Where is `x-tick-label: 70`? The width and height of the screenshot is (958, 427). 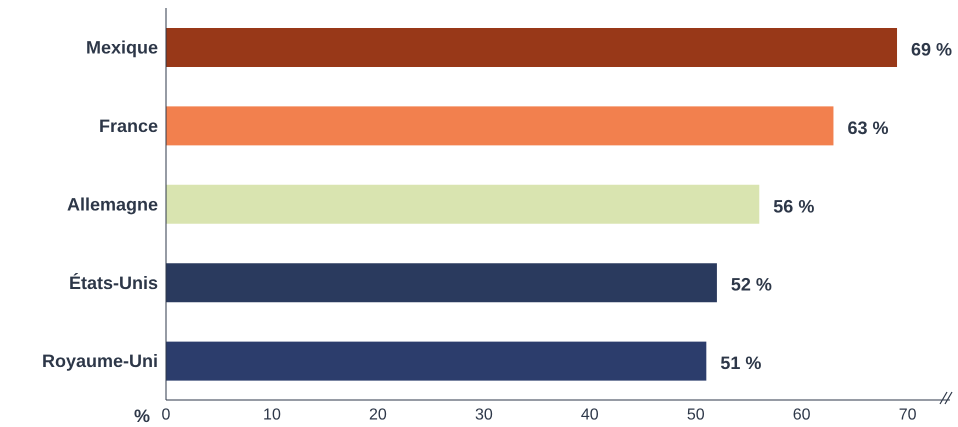
x-tick-label: 70 is located at coordinates (907, 415).